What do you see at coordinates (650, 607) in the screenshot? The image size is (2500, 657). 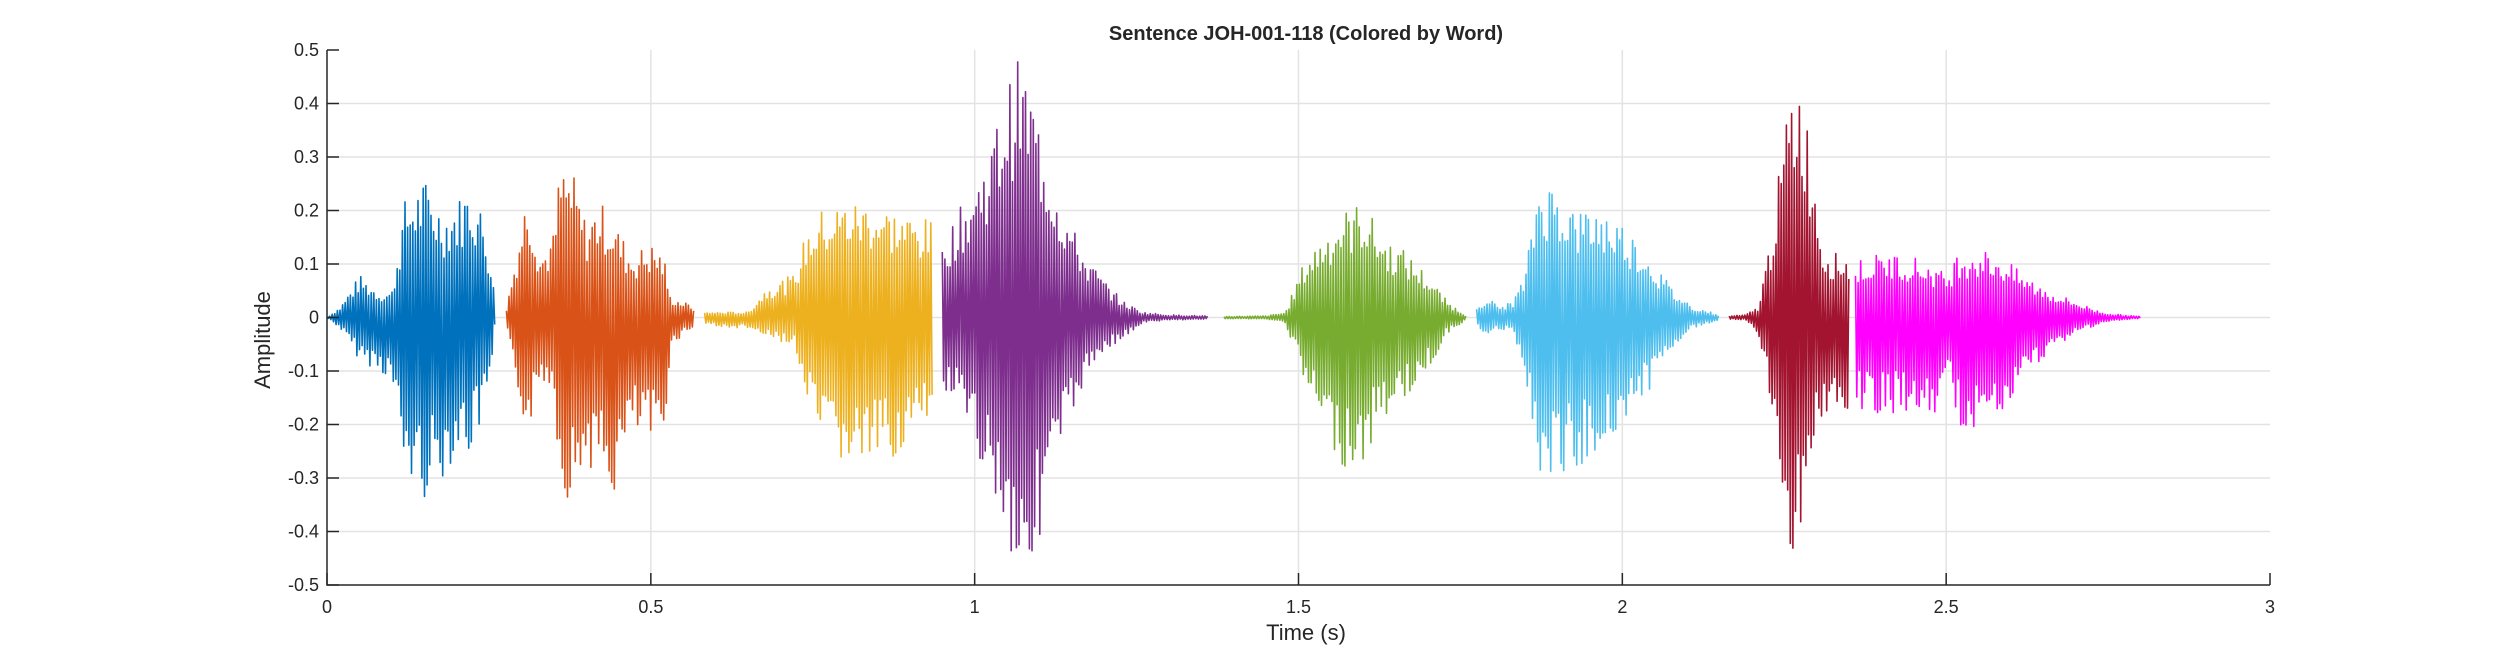 I see `x-tick-label: 0.5` at bounding box center [650, 607].